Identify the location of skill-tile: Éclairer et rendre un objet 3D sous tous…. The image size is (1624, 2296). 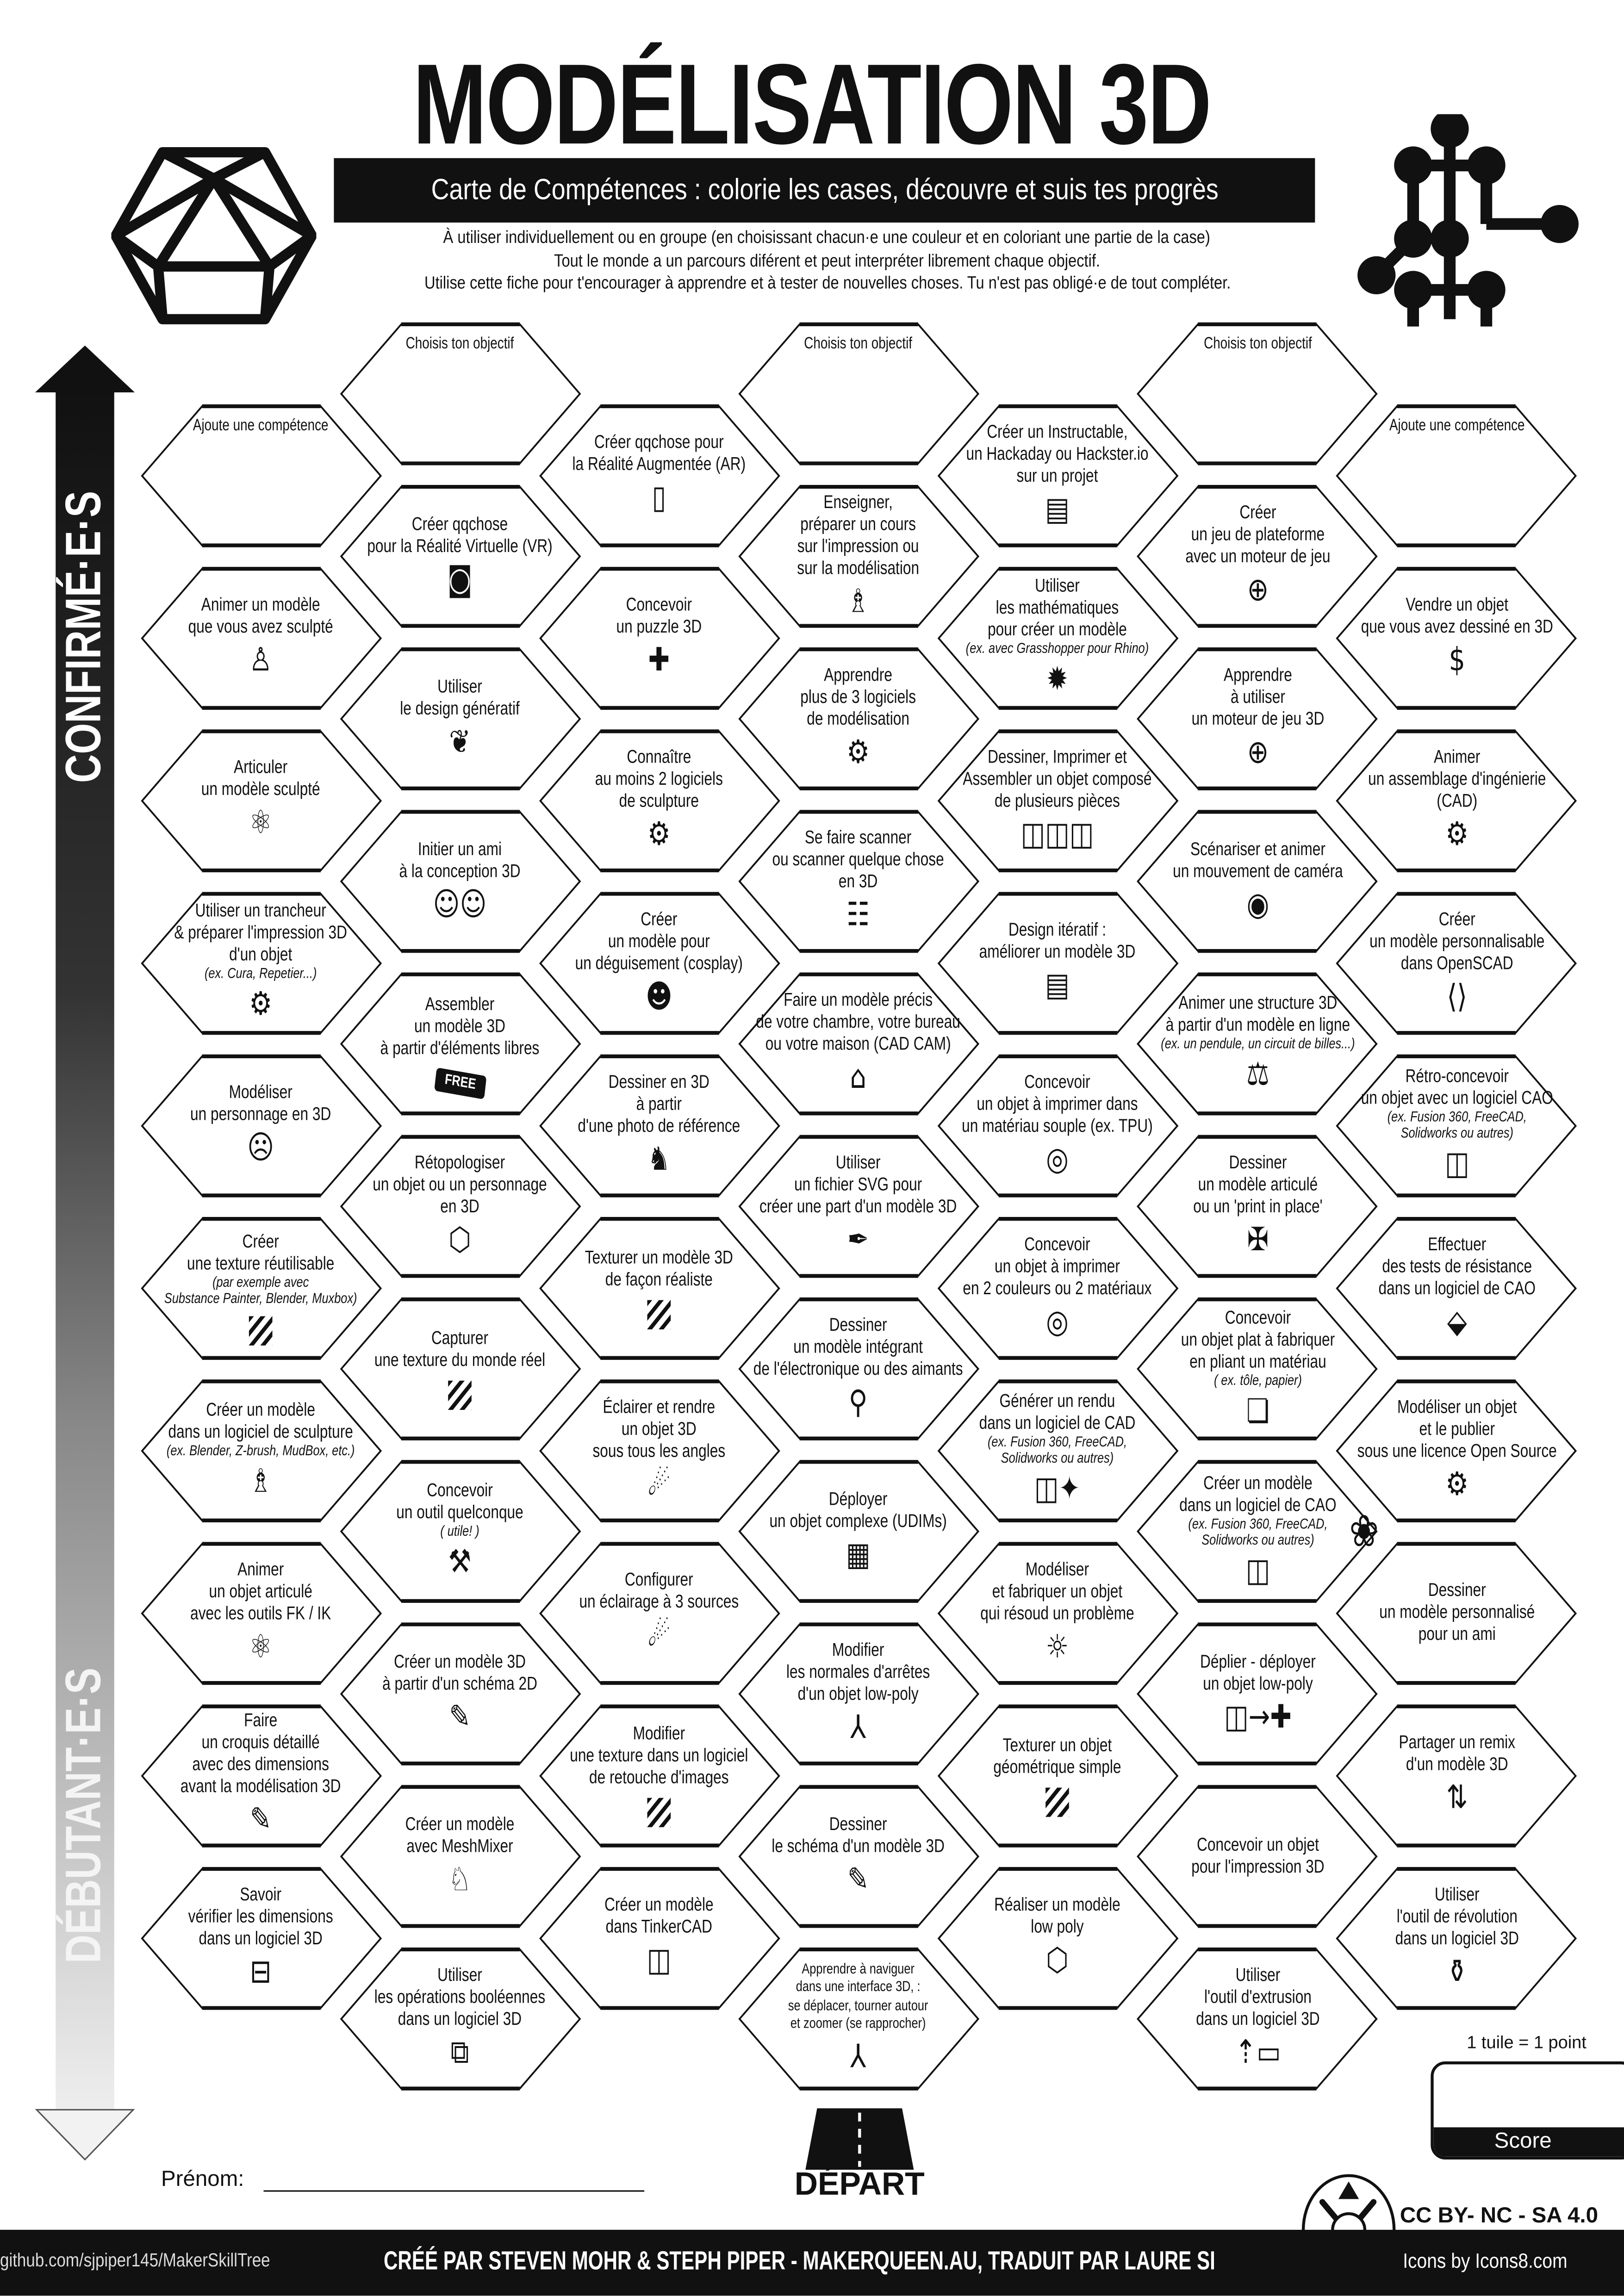
(659, 1450).